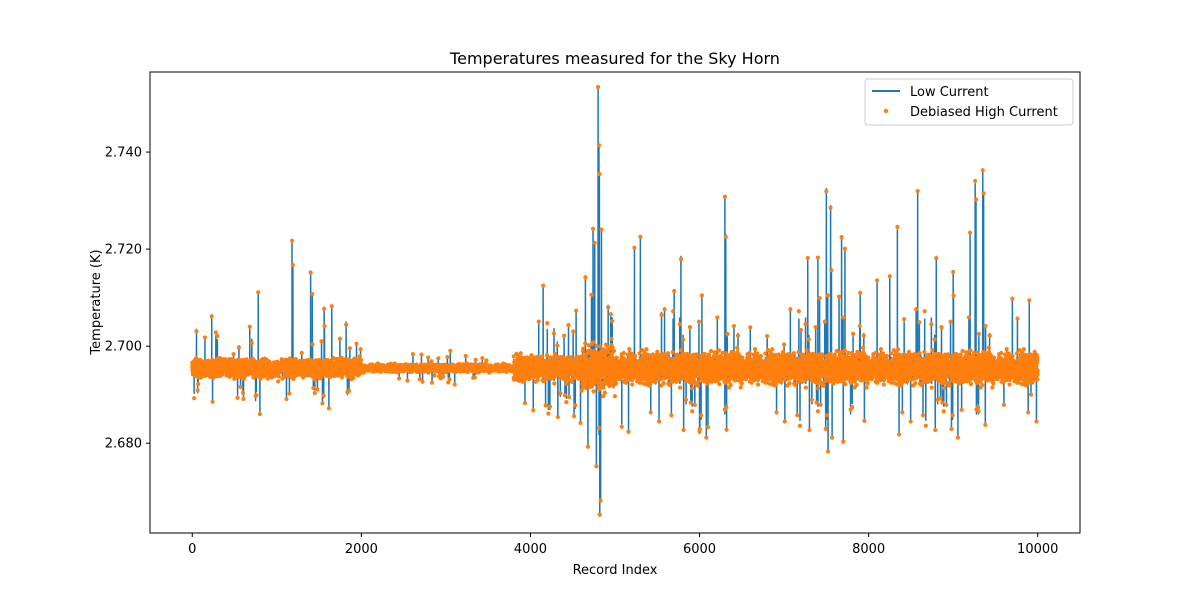 Image resolution: width=1200 pixels, height=600 pixels. What do you see at coordinates (614, 58) in the screenshot?
I see `chart-title: Temperatures measured for the Sky Horn` at bounding box center [614, 58].